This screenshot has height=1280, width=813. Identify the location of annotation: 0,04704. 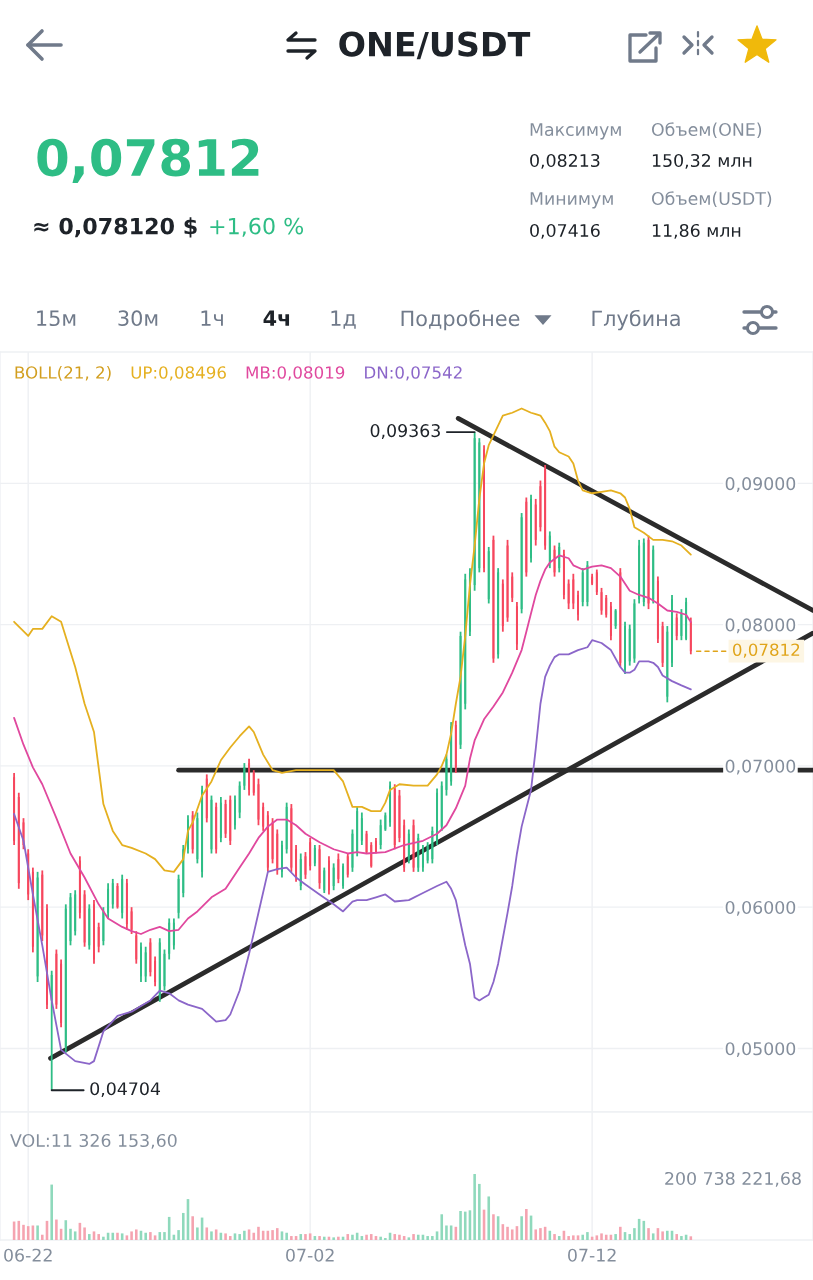
(125, 1090).